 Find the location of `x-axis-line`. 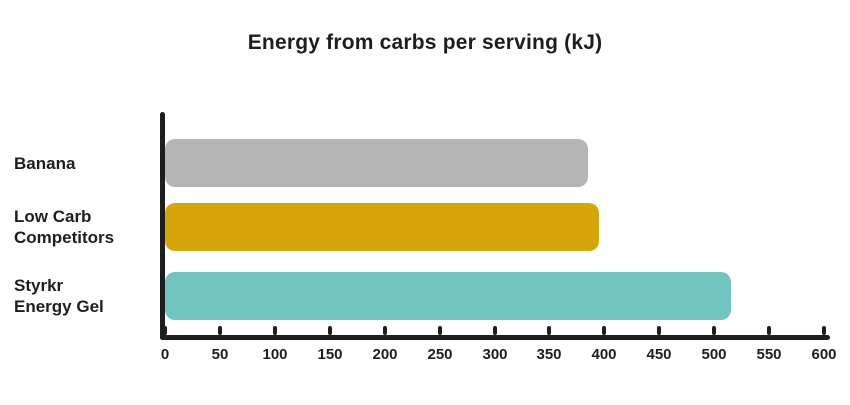

x-axis-line is located at coordinates (495, 337).